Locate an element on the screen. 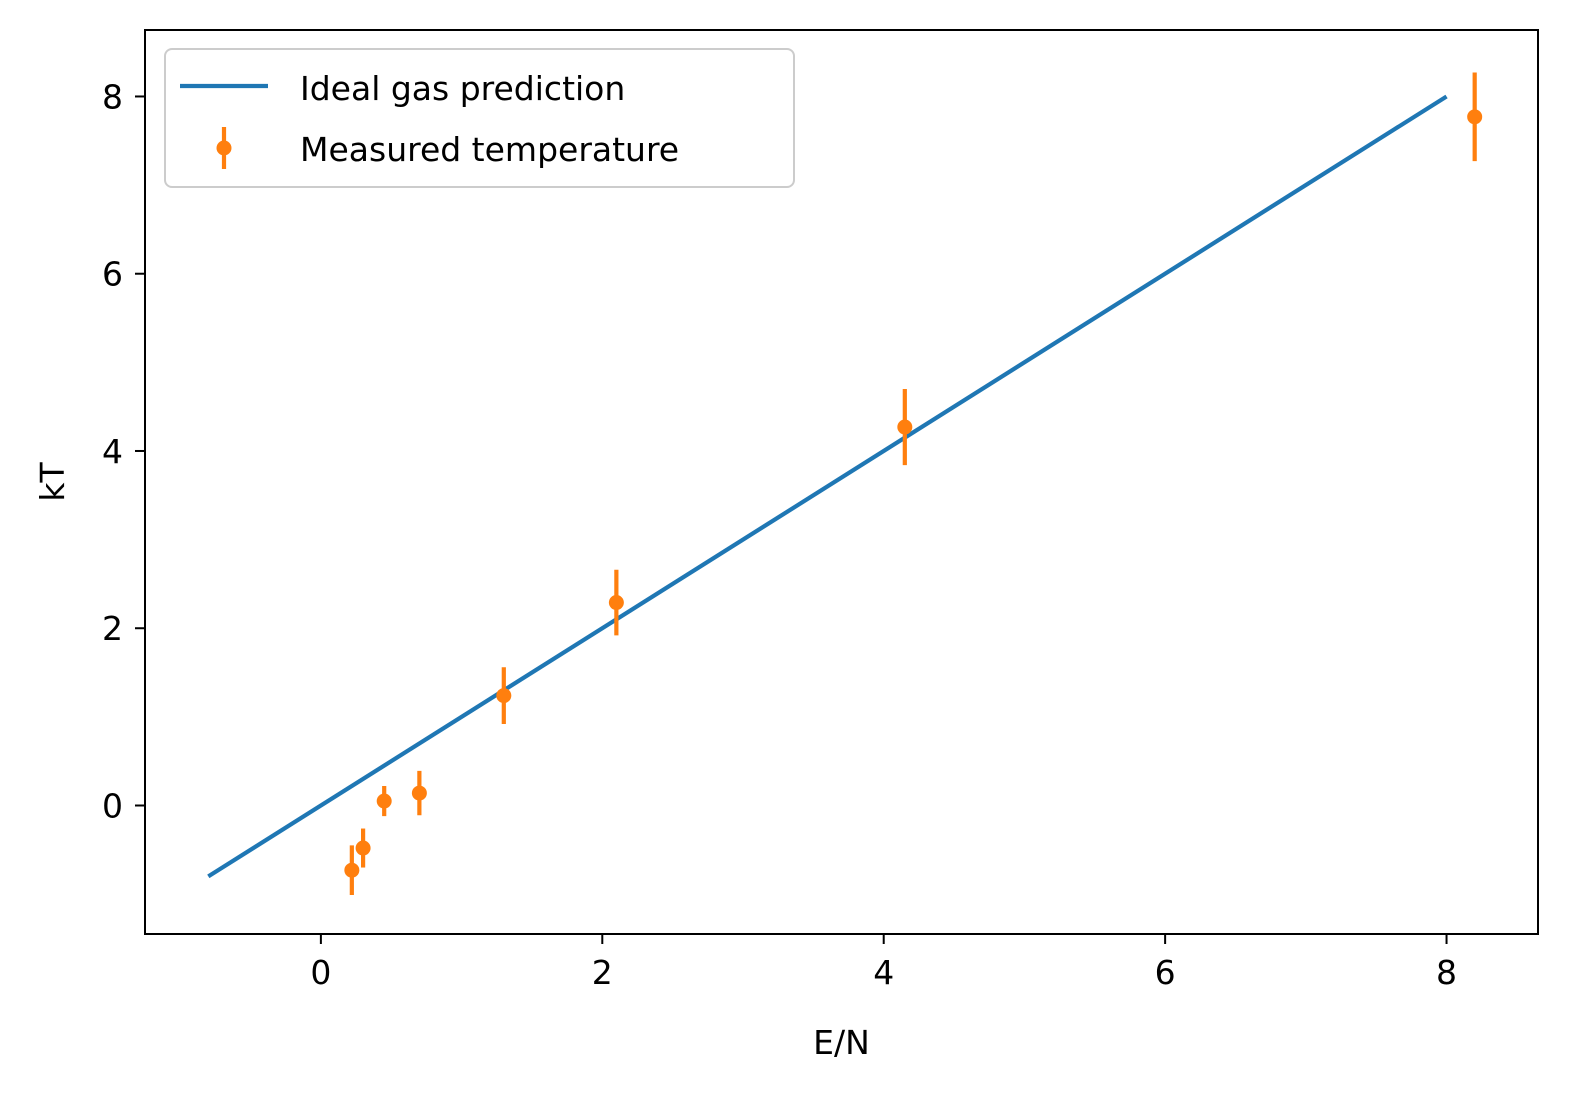  y-axis-label: kT is located at coordinates (52, 482).